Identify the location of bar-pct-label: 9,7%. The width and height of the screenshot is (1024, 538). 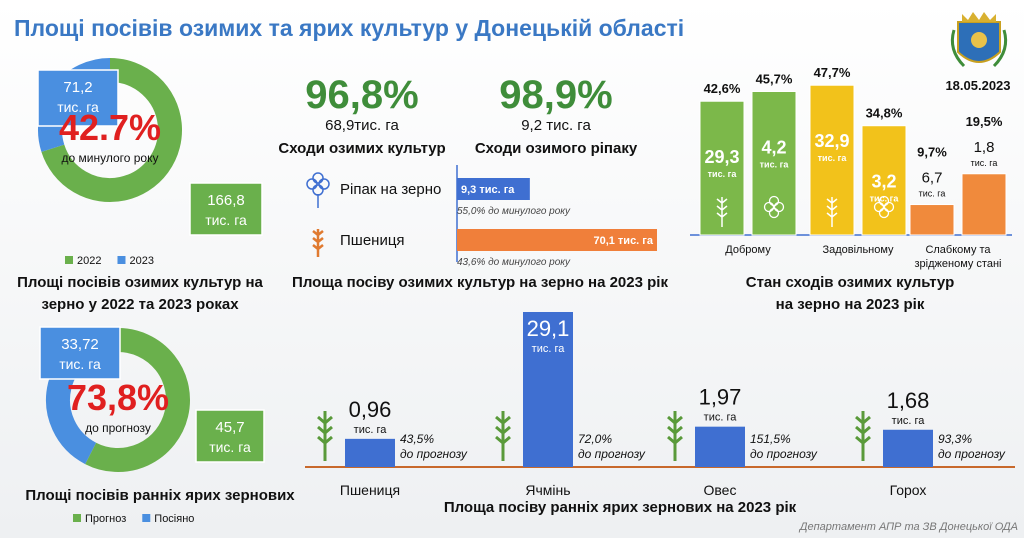
(932, 152).